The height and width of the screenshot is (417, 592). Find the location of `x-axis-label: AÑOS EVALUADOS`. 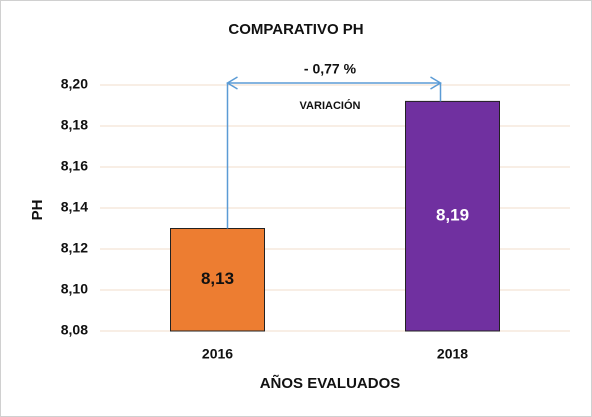

x-axis-label: AÑOS EVALUADOS is located at coordinates (330, 383).